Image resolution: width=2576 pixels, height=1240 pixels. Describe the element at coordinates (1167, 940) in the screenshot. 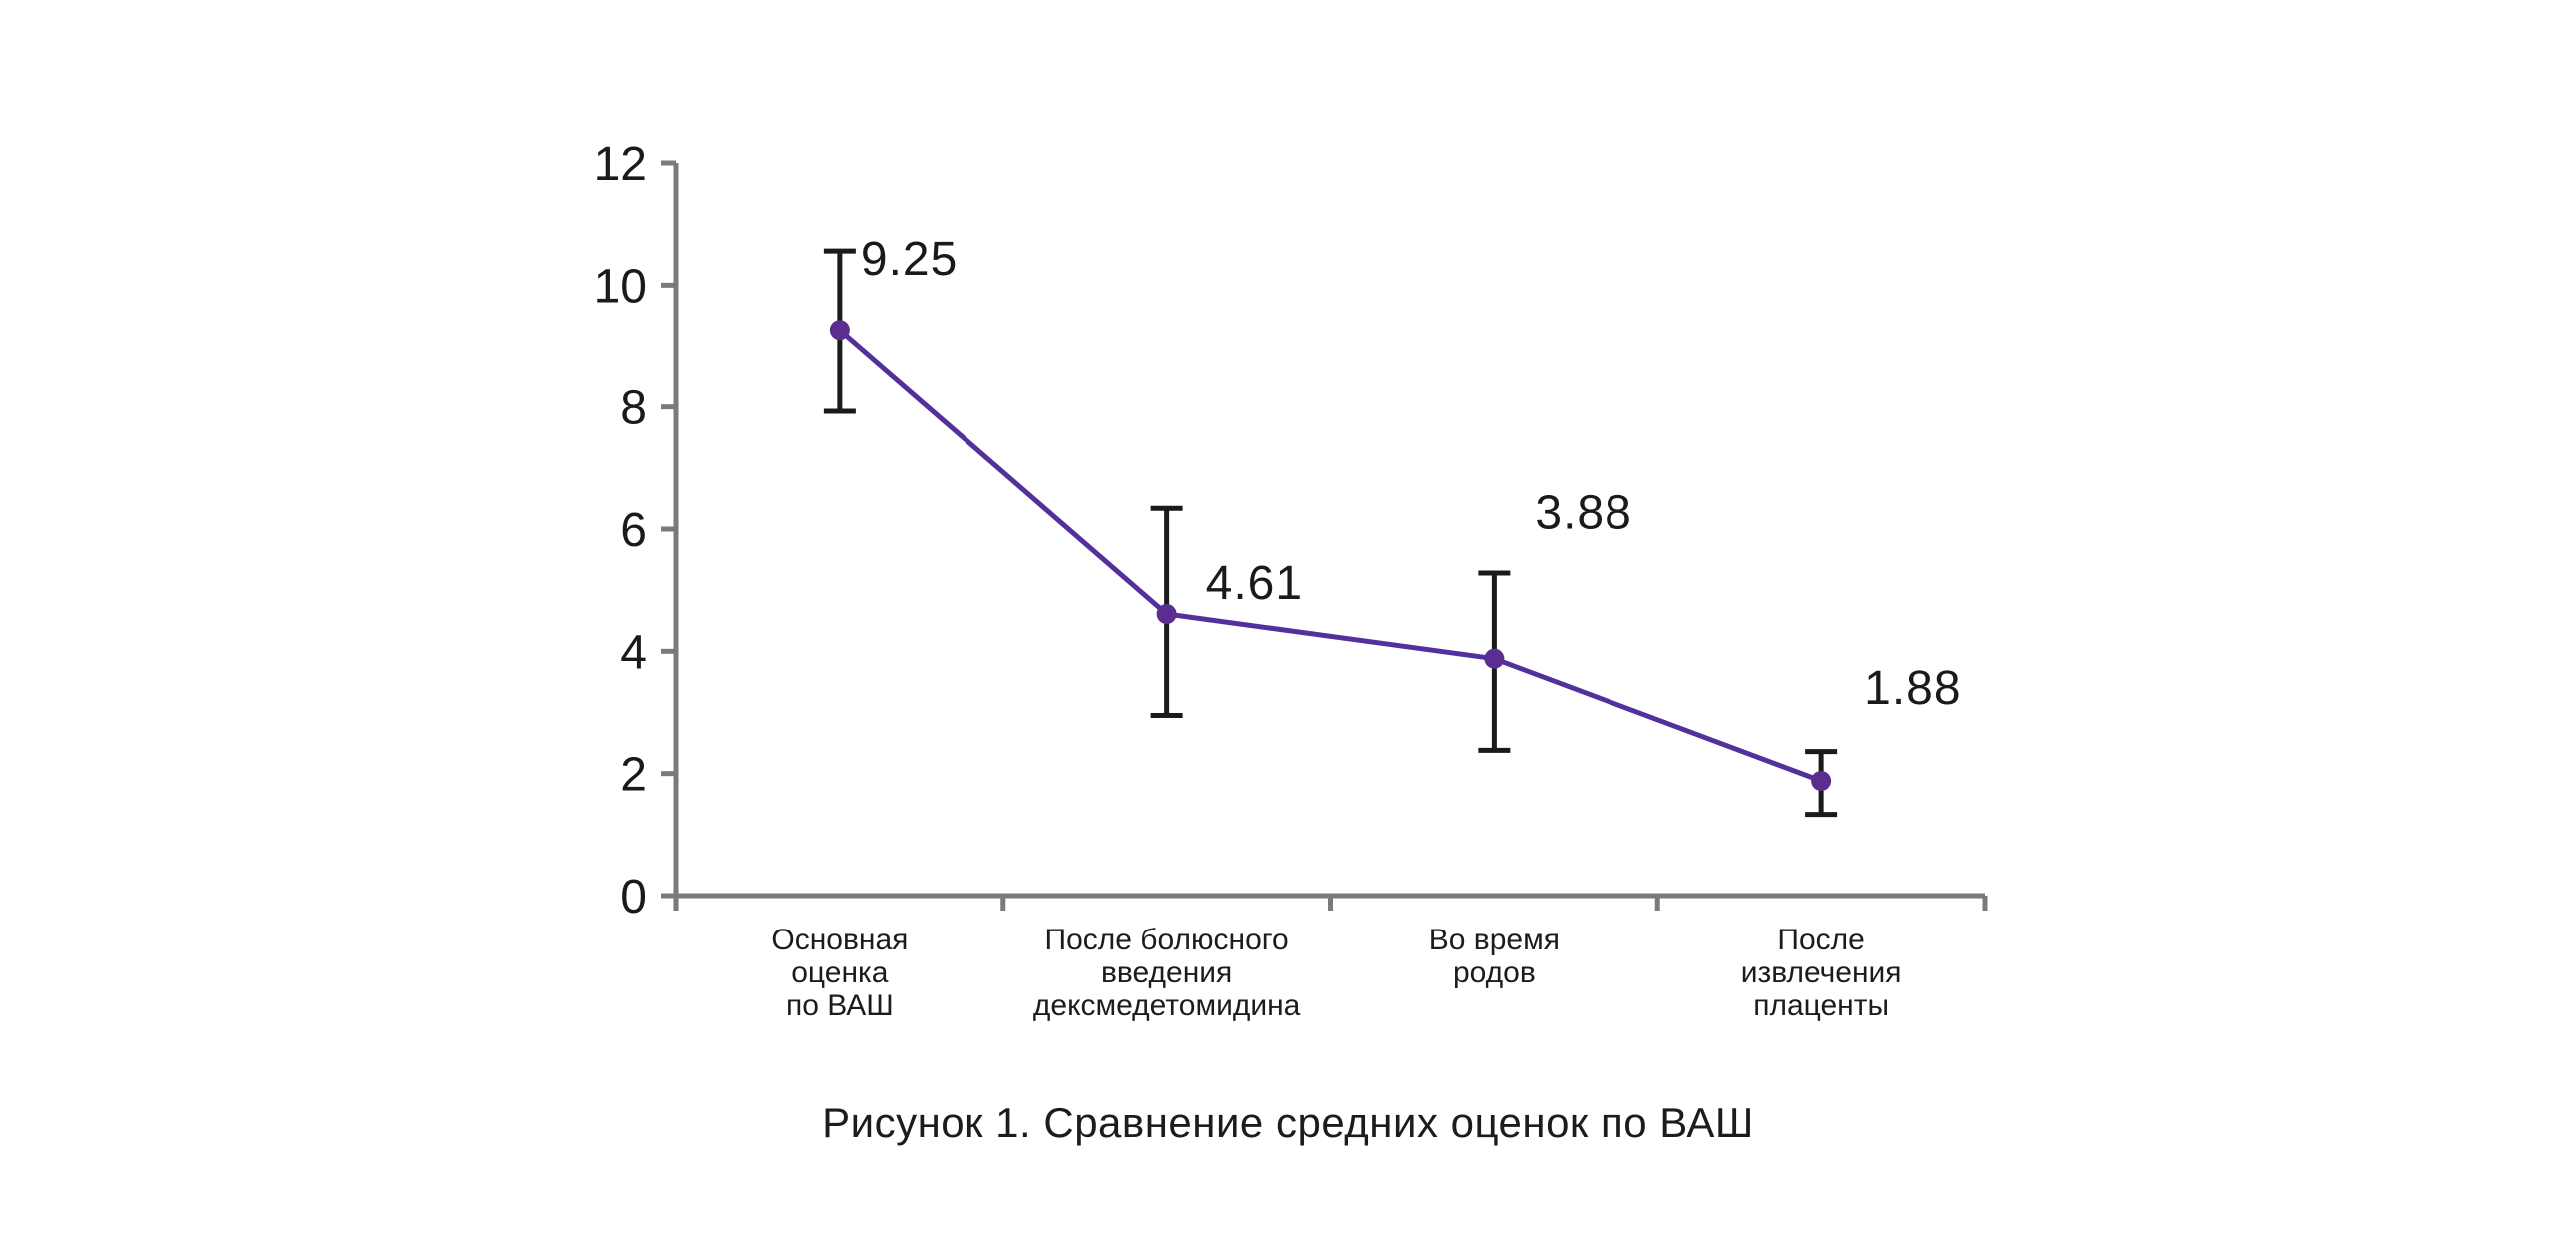

I see `x-category-label-line: После болюсного` at that location.